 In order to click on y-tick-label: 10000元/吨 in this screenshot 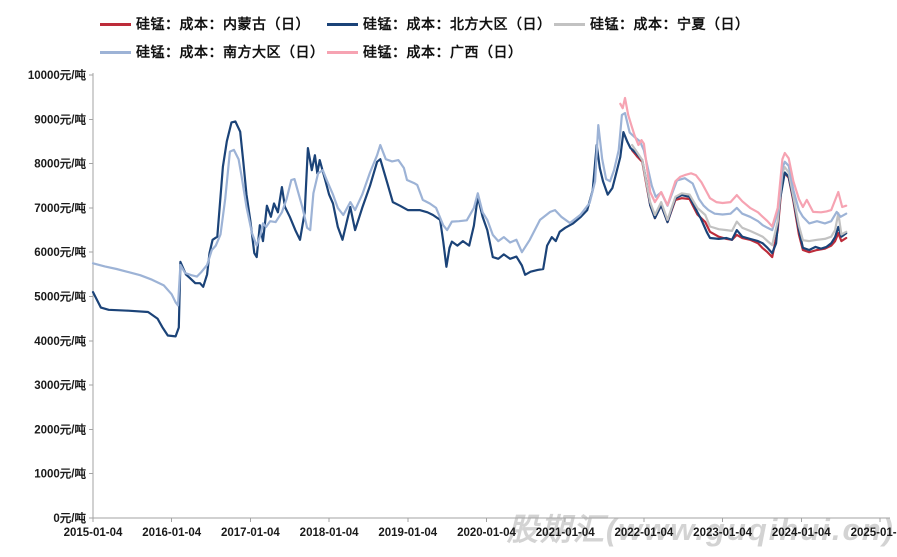, I will do `click(57, 75)`.